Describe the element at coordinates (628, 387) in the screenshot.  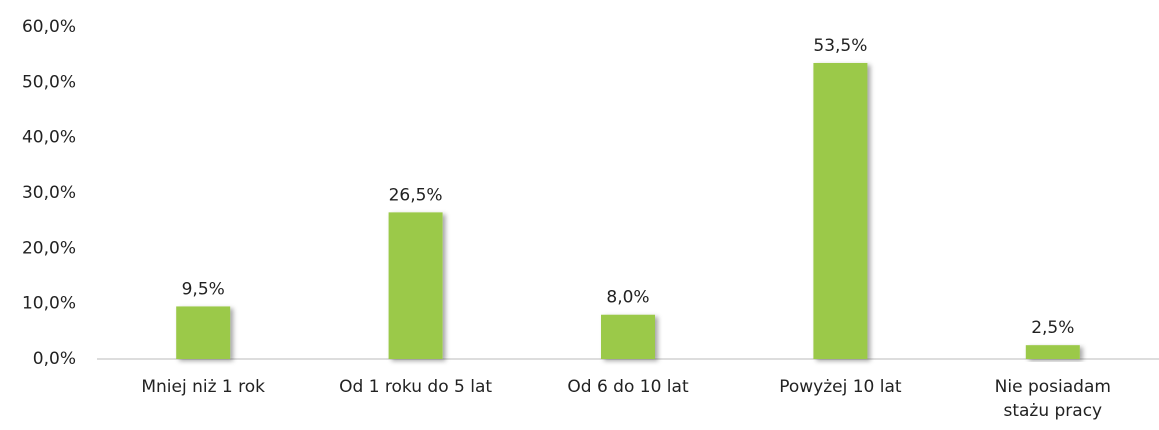
I see `x-tick-label: Od 6 do 10 lat` at that location.